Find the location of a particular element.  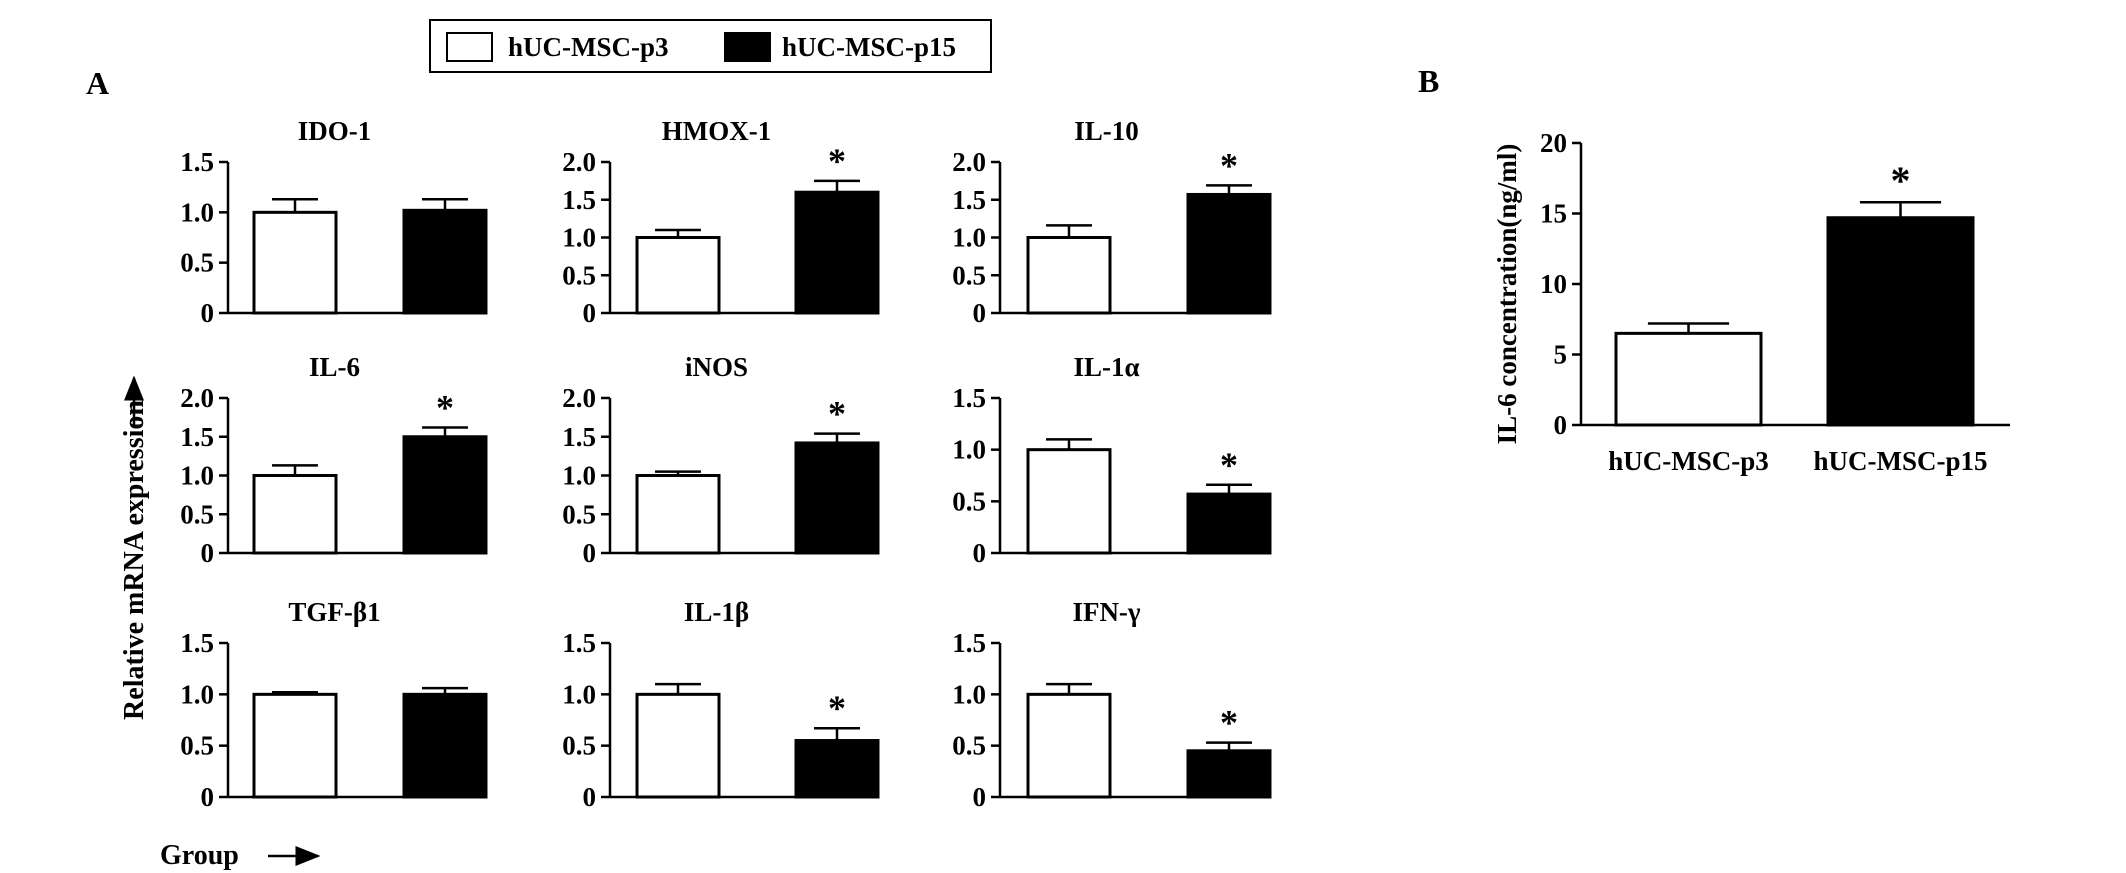

chart-title: HMOX-1 is located at coordinates (716, 131).